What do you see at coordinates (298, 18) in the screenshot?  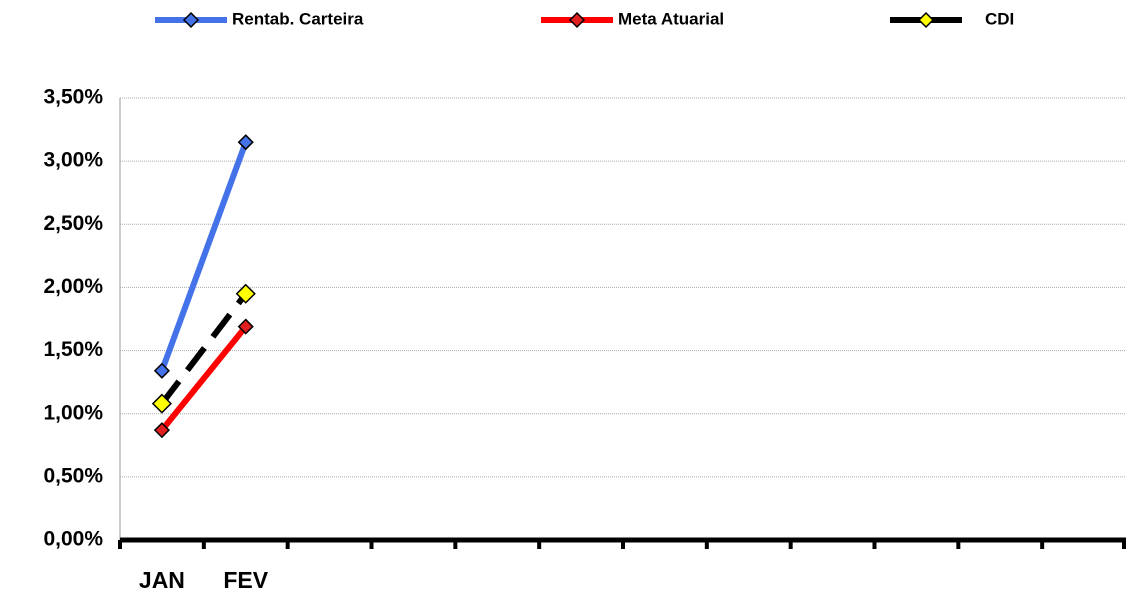 I see `legend-label: Rentab. Carteira` at bounding box center [298, 18].